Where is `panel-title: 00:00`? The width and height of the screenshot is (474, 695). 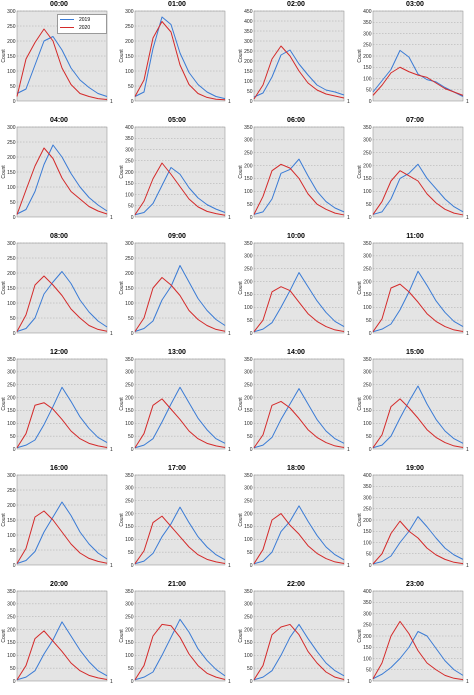 panel-title: 00:00 is located at coordinates (59, 4).